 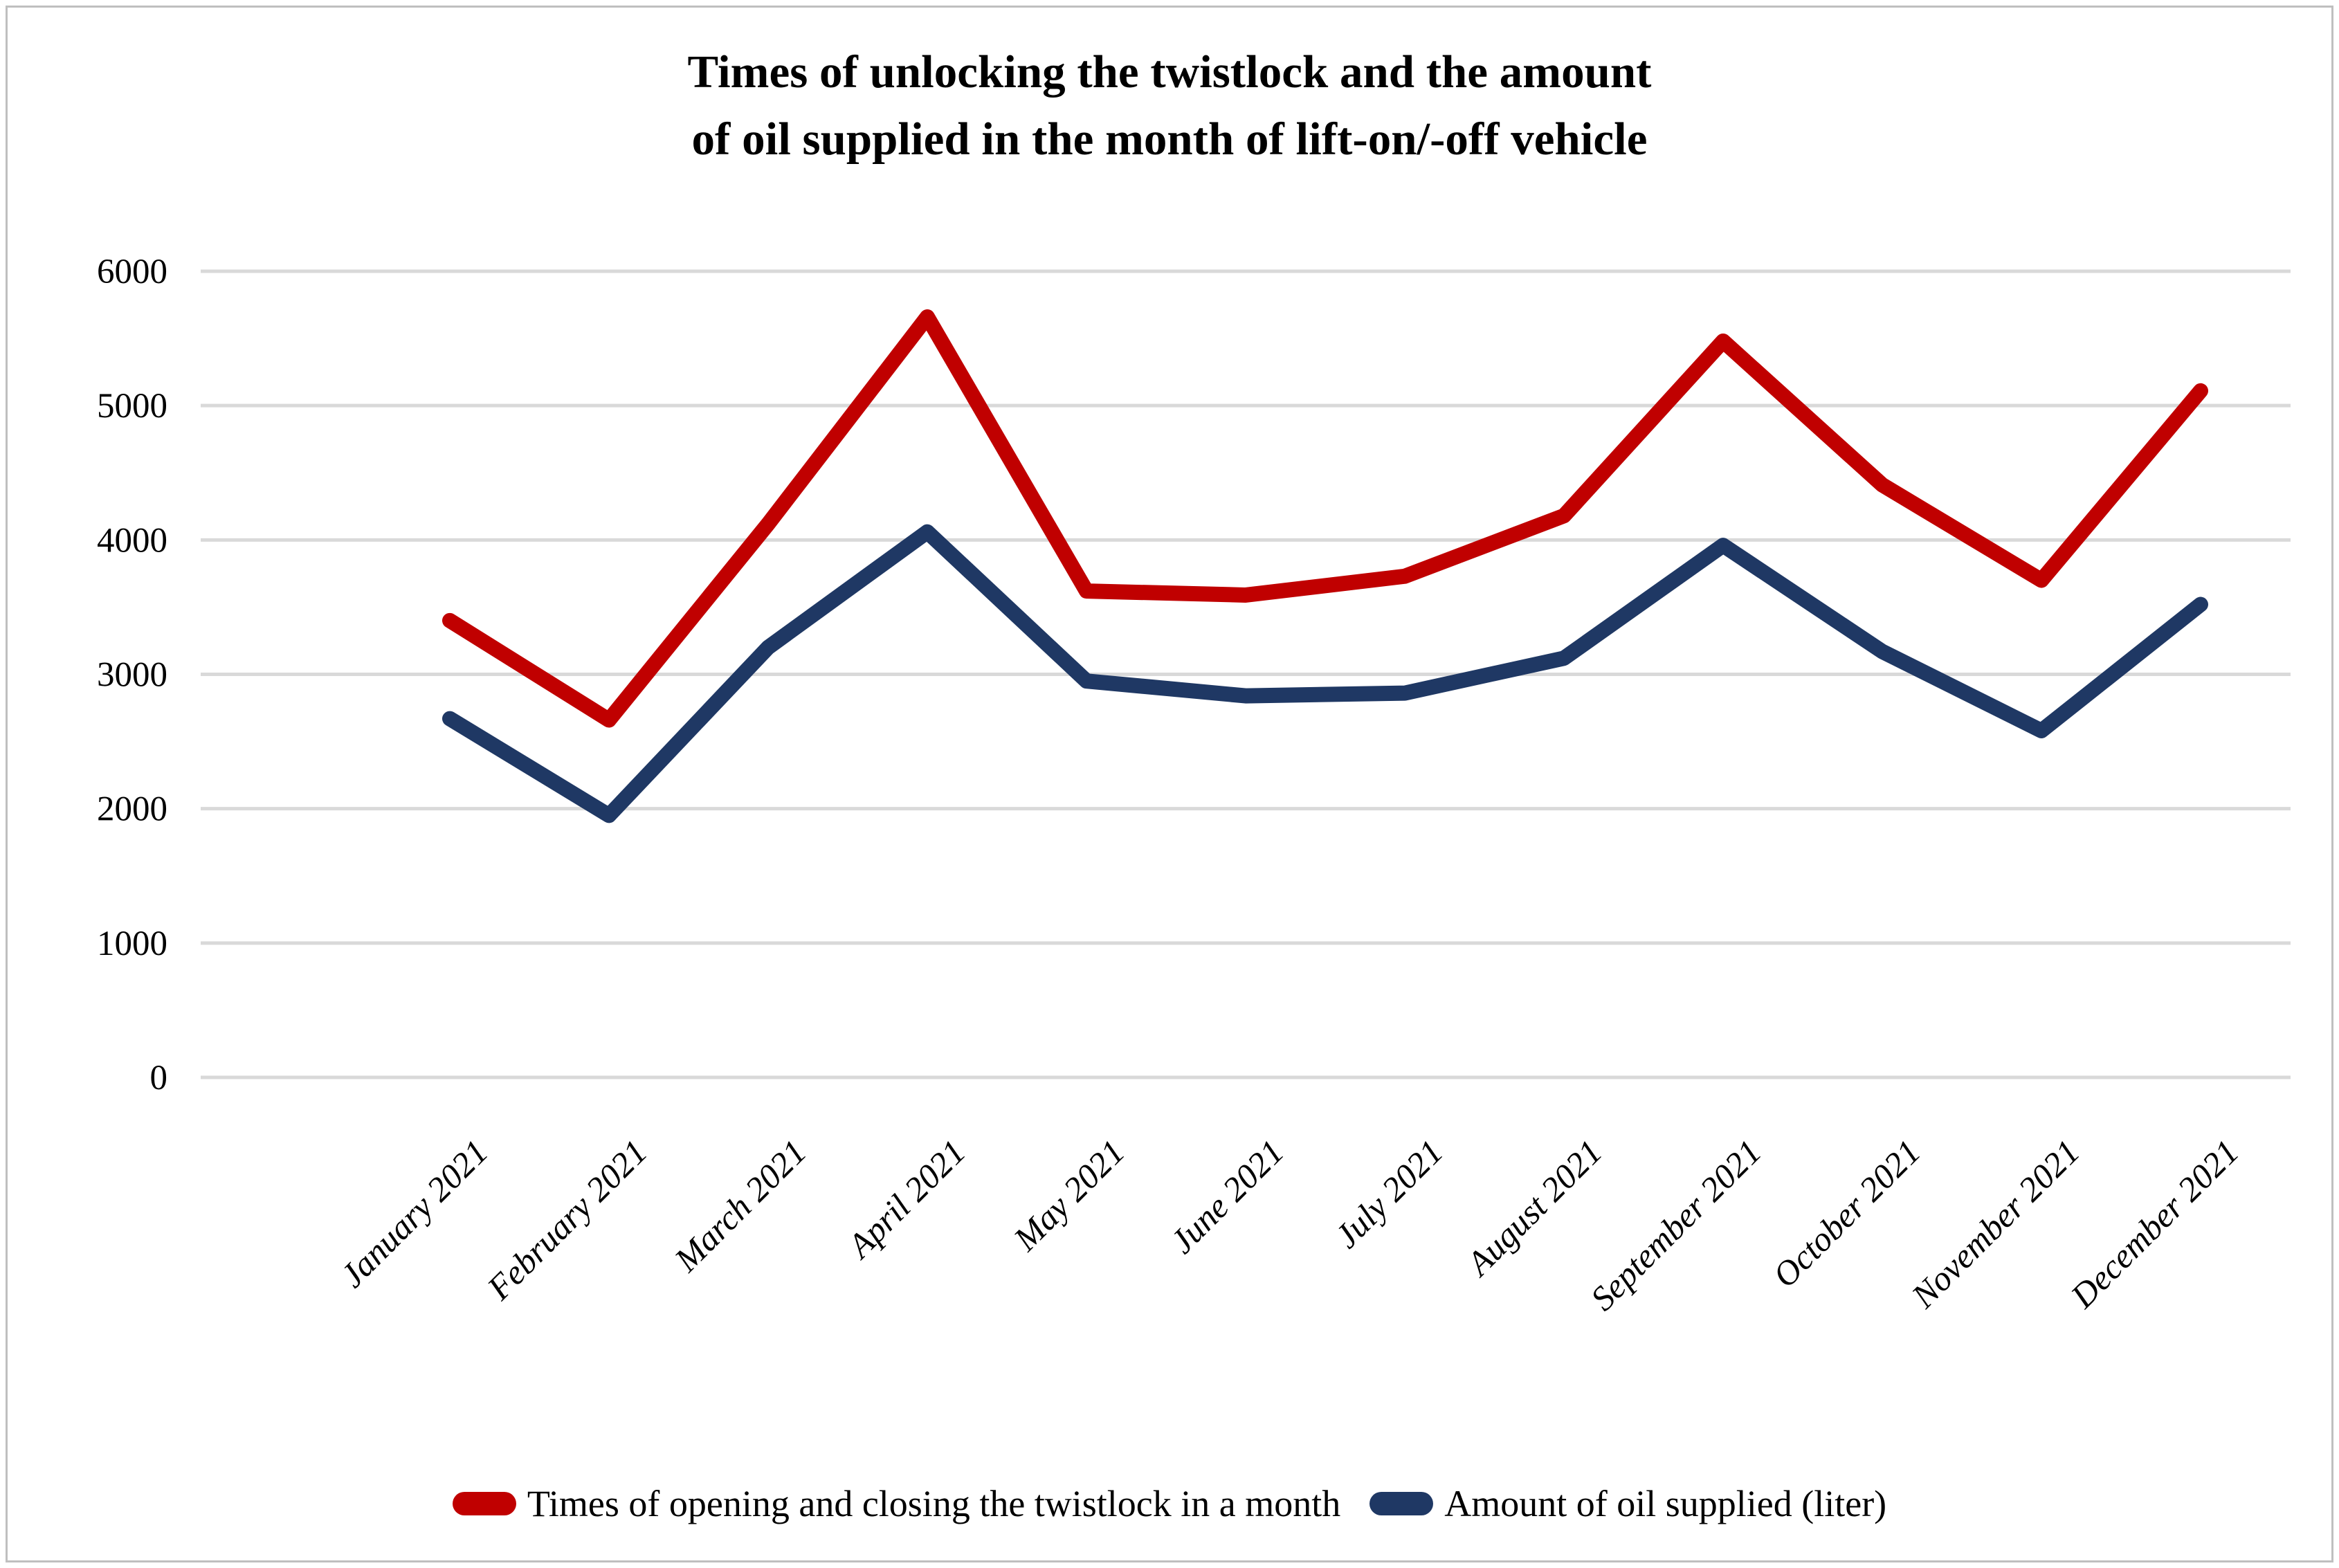 What do you see at coordinates (1676, 1225) in the screenshot?
I see `x-axis-label-9: September 2021` at bounding box center [1676, 1225].